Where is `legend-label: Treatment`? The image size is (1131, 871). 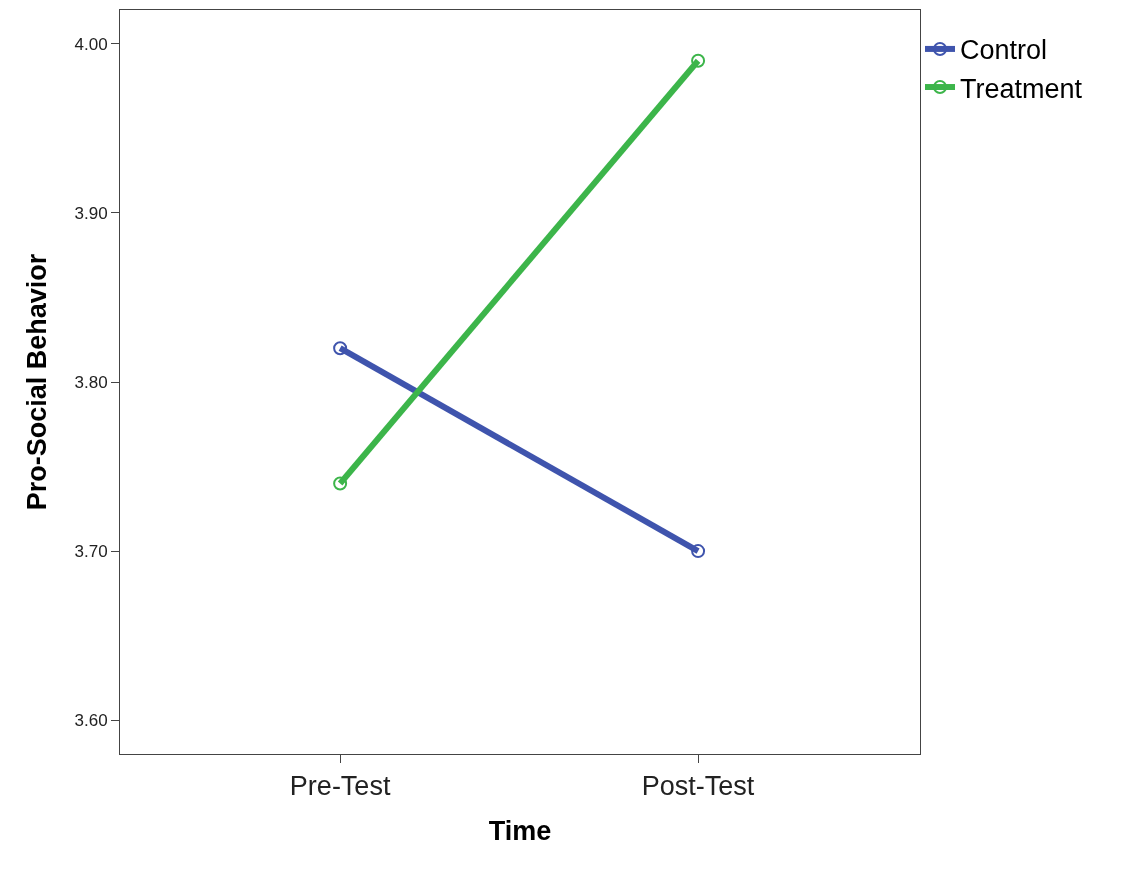
legend-label: Treatment is located at coordinates (1021, 88).